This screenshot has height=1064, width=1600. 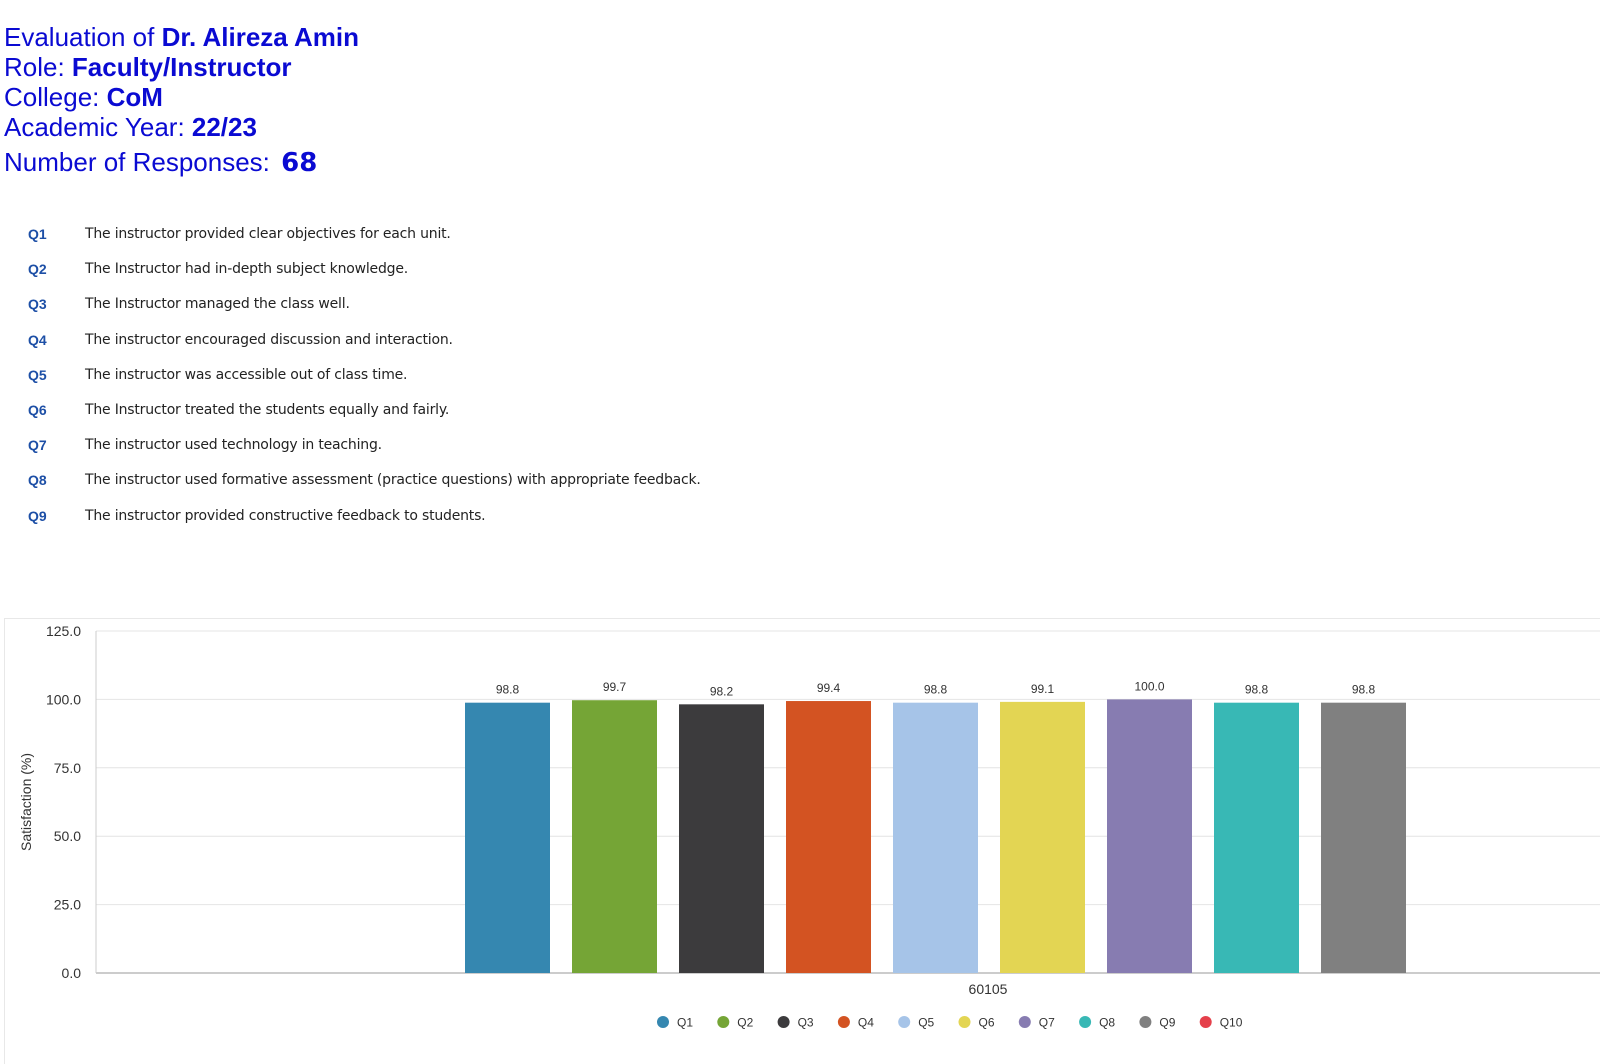 I want to click on legend-label: Q1, so click(x=685, y=1023).